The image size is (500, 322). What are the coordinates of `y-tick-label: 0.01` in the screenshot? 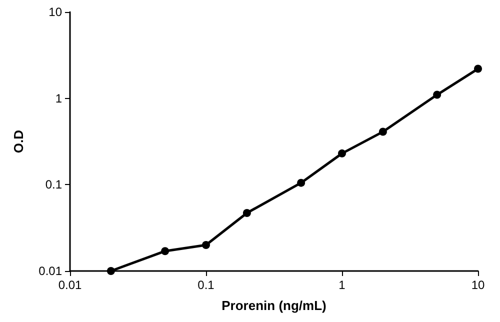 It's located at (50, 271).